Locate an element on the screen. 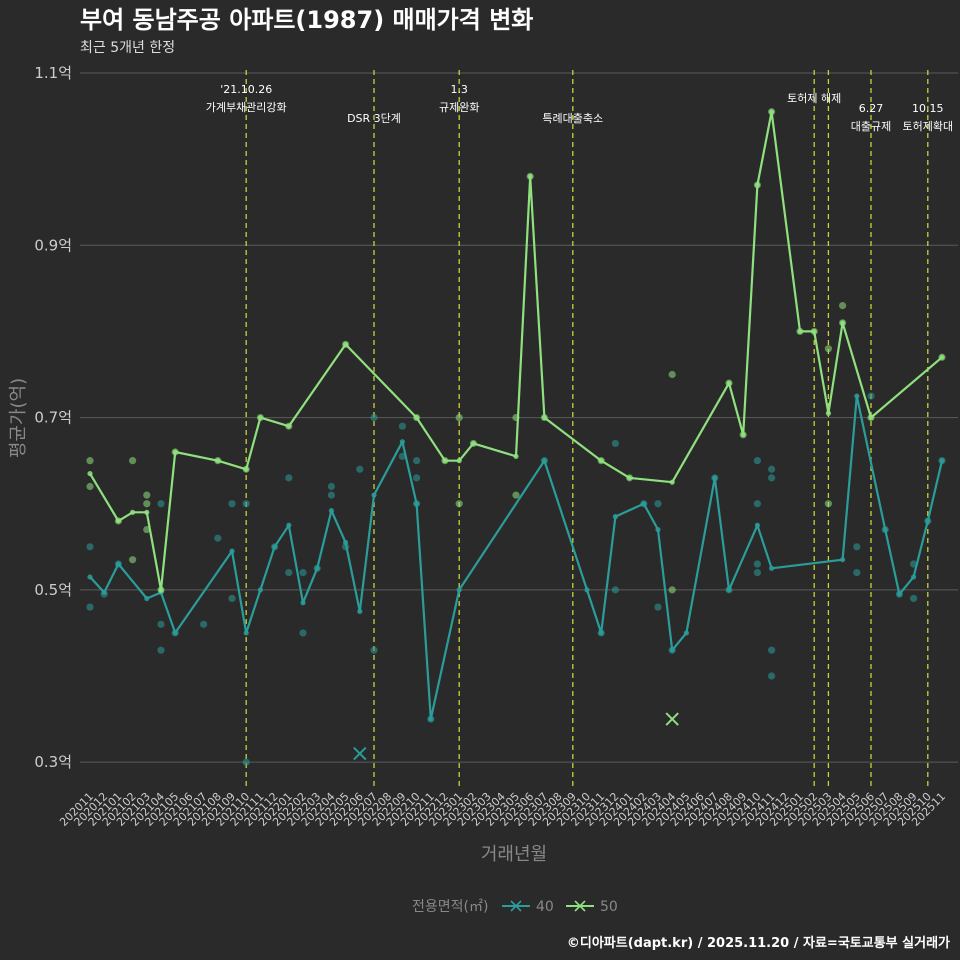  event-label-text: 규제완화 is located at coordinates (459, 107).